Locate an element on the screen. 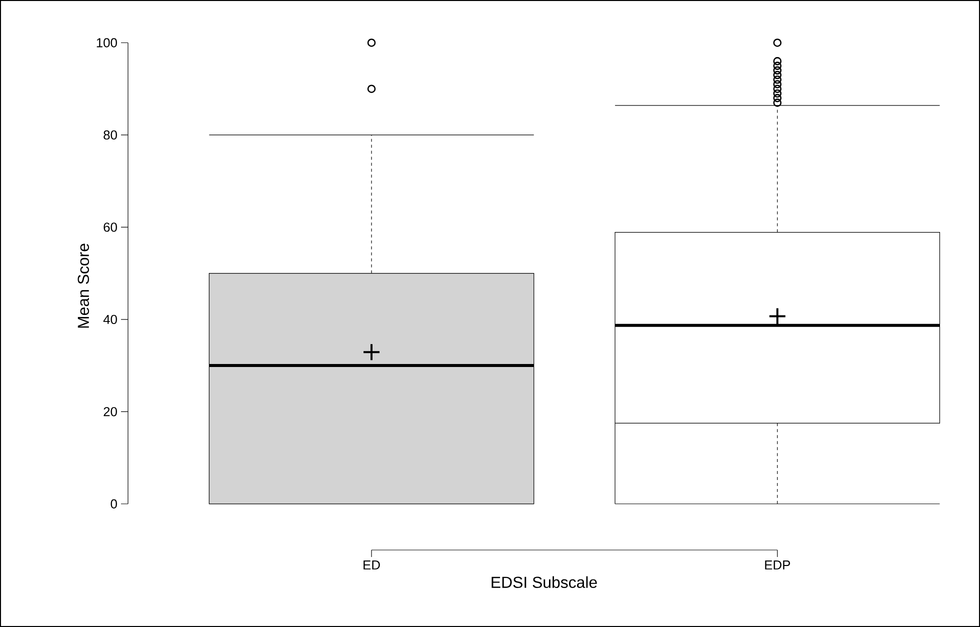 The image size is (980, 627). y-axis-title: Mean Score is located at coordinates (84, 286).